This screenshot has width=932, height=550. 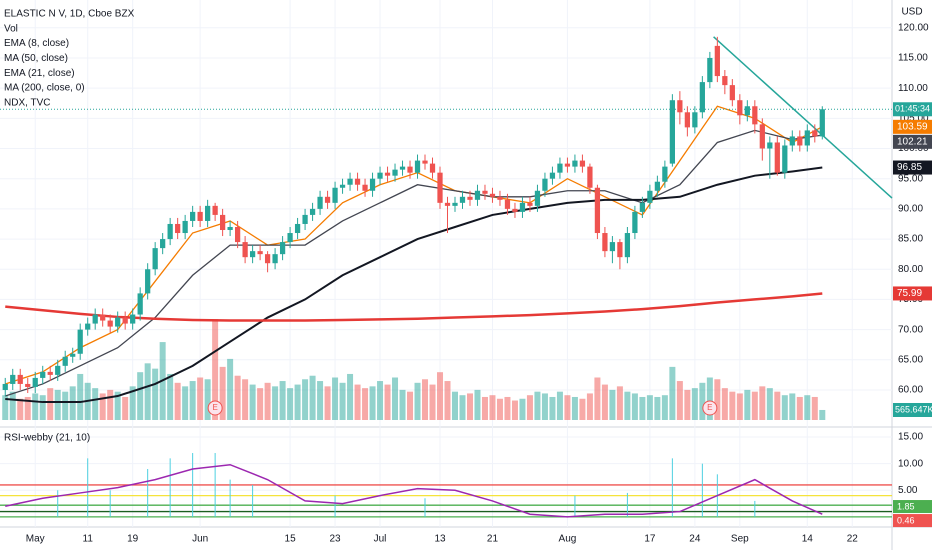 What do you see at coordinates (908, 490) in the screenshot?
I see `rsi-tick-label: 5.00` at bounding box center [908, 490].